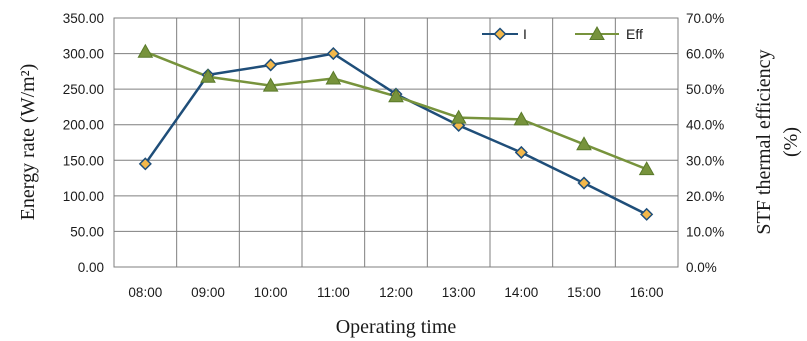 Image resolution: width=807 pixels, height=341 pixels. What do you see at coordinates (705, 196) in the screenshot?
I see `right-tick-label: 20.0%` at bounding box center [705, 196].